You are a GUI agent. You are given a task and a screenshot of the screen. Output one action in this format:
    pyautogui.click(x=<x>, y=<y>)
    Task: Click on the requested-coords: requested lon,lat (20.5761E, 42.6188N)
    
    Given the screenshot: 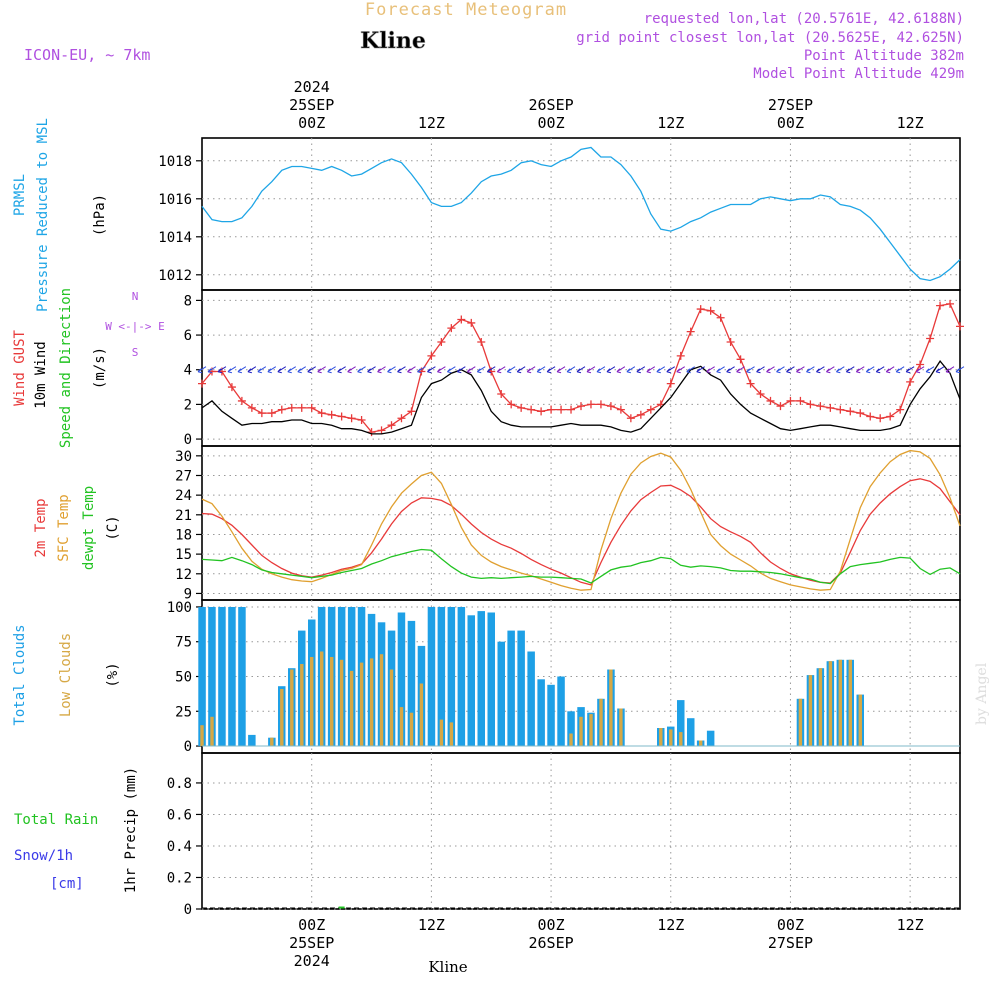 What is the action you would take?
    pyautogui.click(x=804, y=19)
    